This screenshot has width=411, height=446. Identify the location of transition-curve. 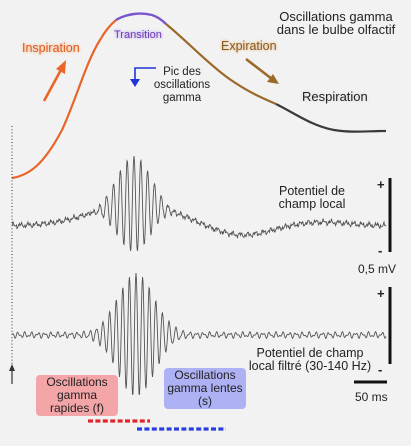
(141, 18).